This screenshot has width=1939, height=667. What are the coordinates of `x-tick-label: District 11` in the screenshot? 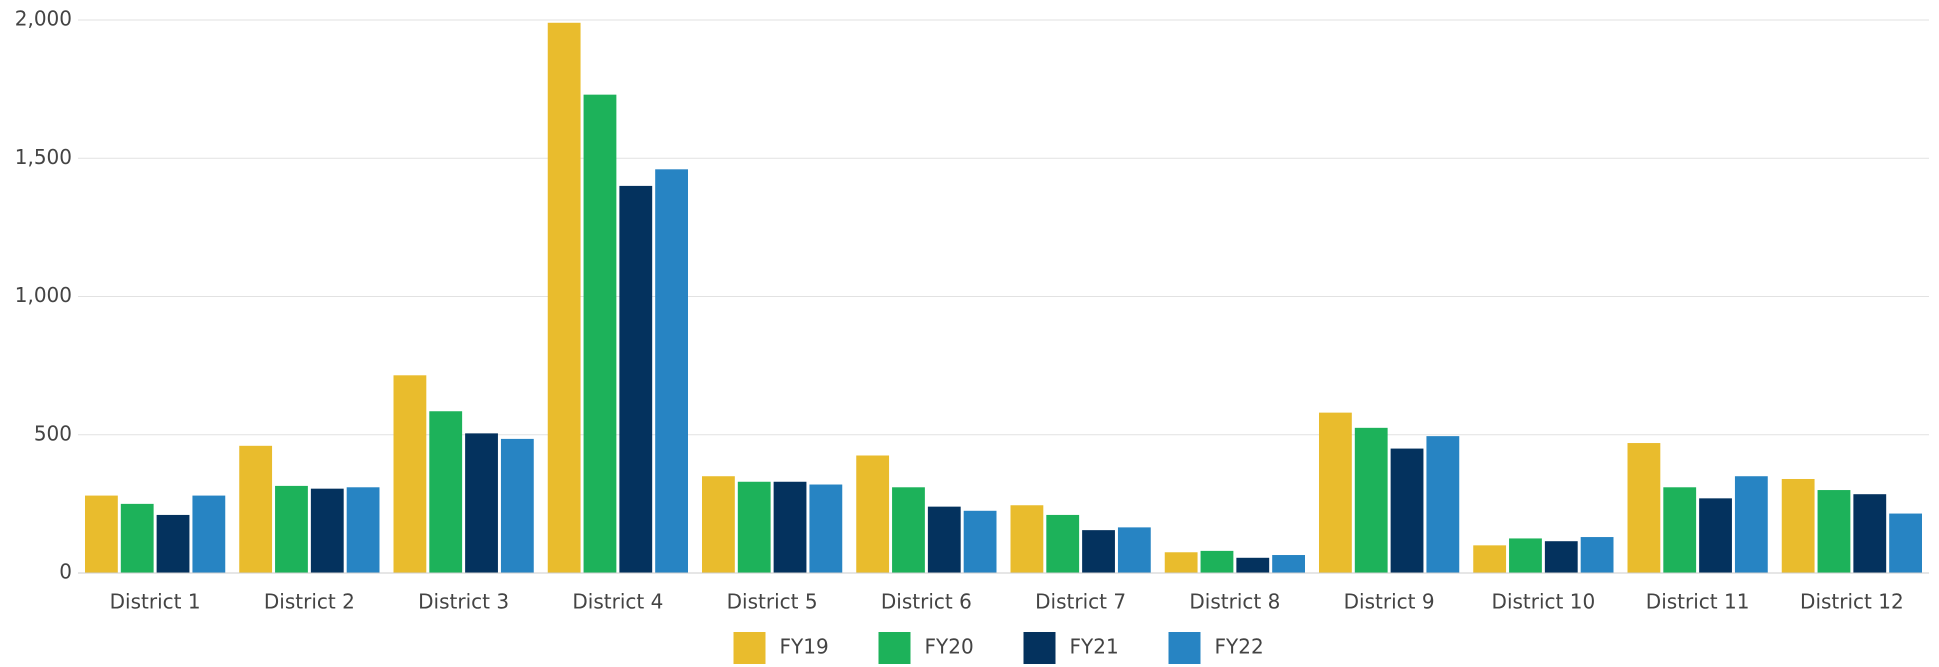 It's located at (1698, 602).